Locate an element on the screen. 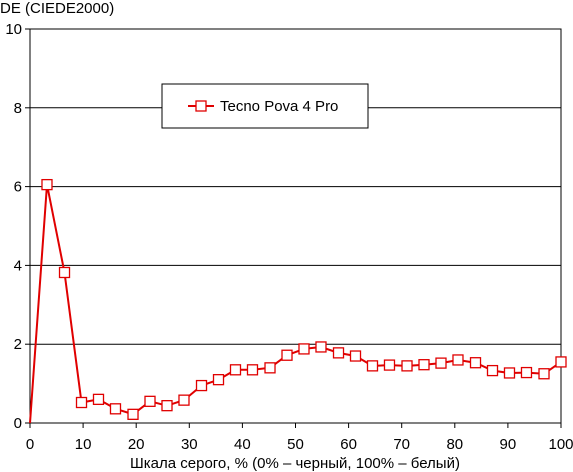 This screenshot has height=472, width=573. x-tick-label: 80 is located at coordinates (454, 444).